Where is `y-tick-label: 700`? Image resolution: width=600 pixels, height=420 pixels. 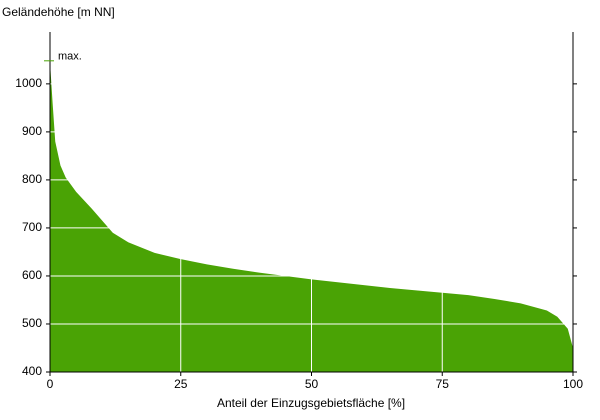 y-tick-label: 700 is located at coordinates (32, 227).